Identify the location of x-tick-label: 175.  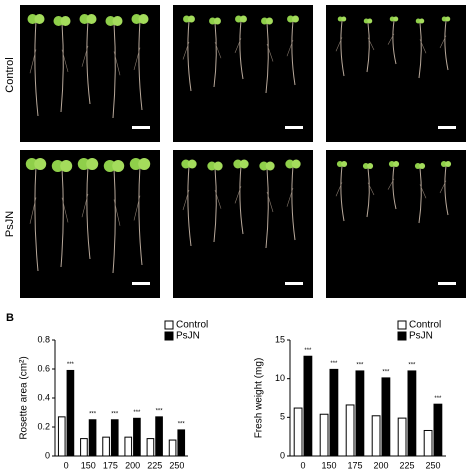
(354, 465).